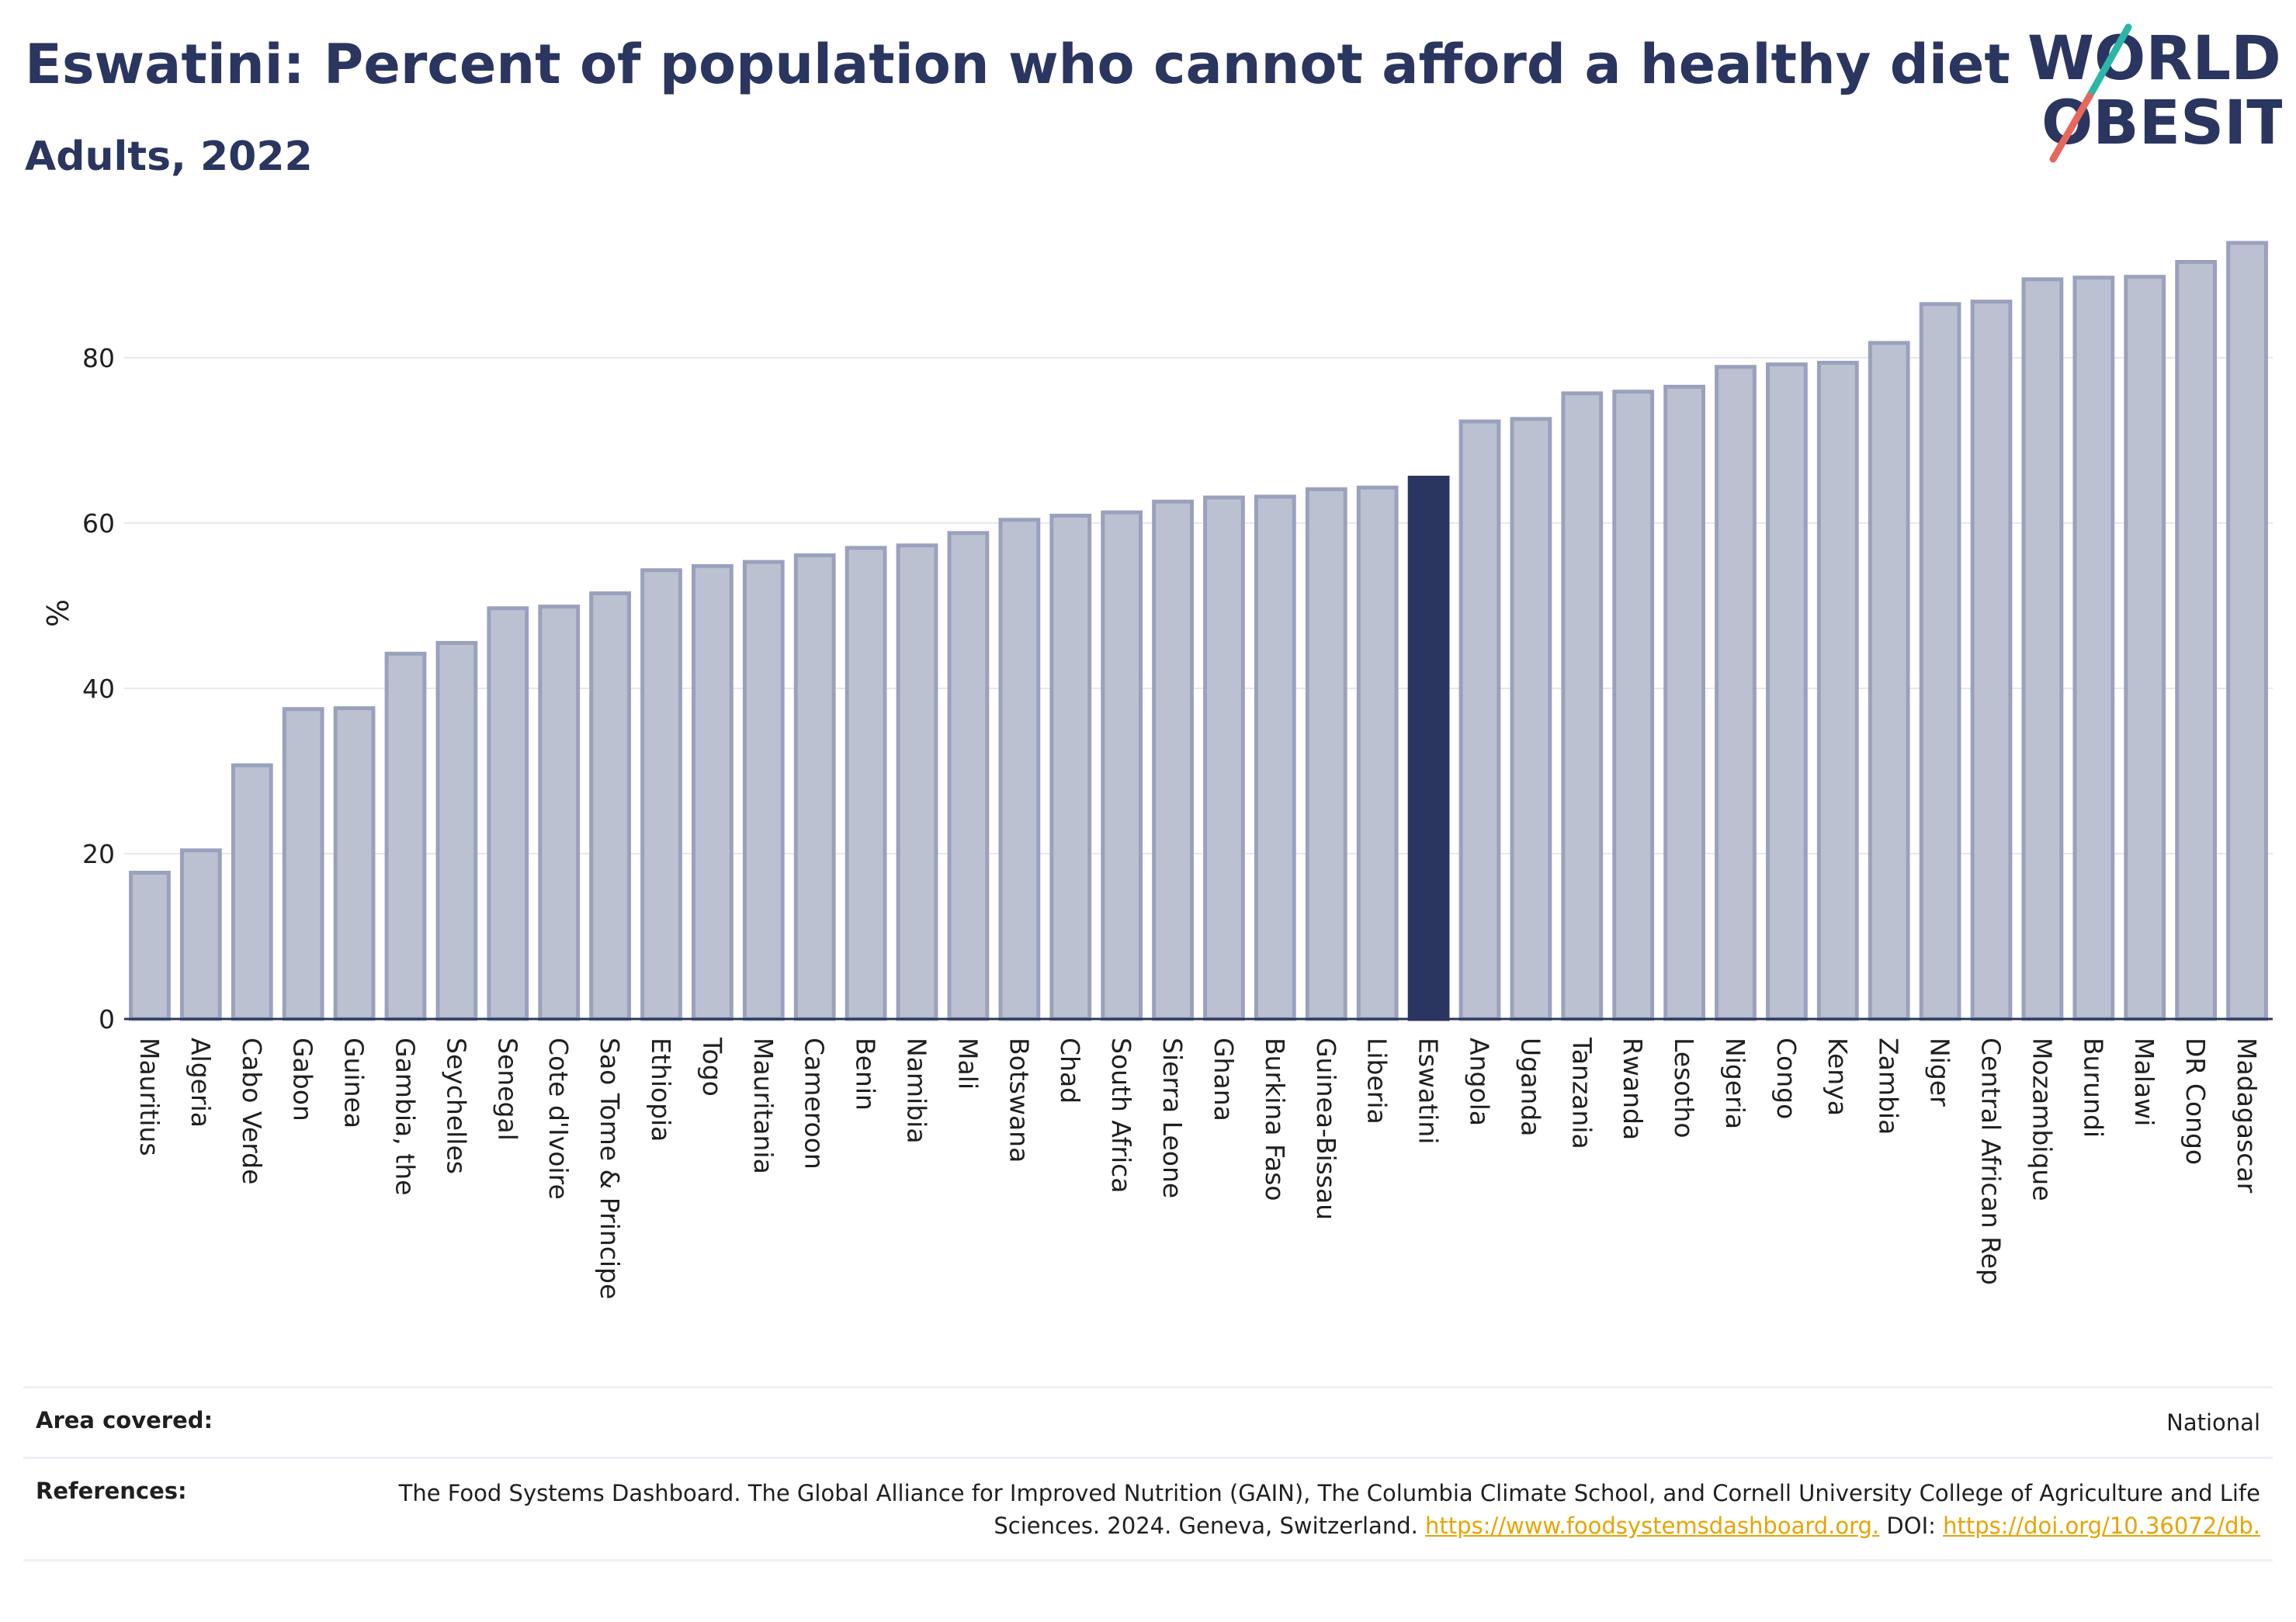 This screenshot has width=2296, height=1622. I want to click on logo-text-obesity: OBESITY, so click(2161, 123).